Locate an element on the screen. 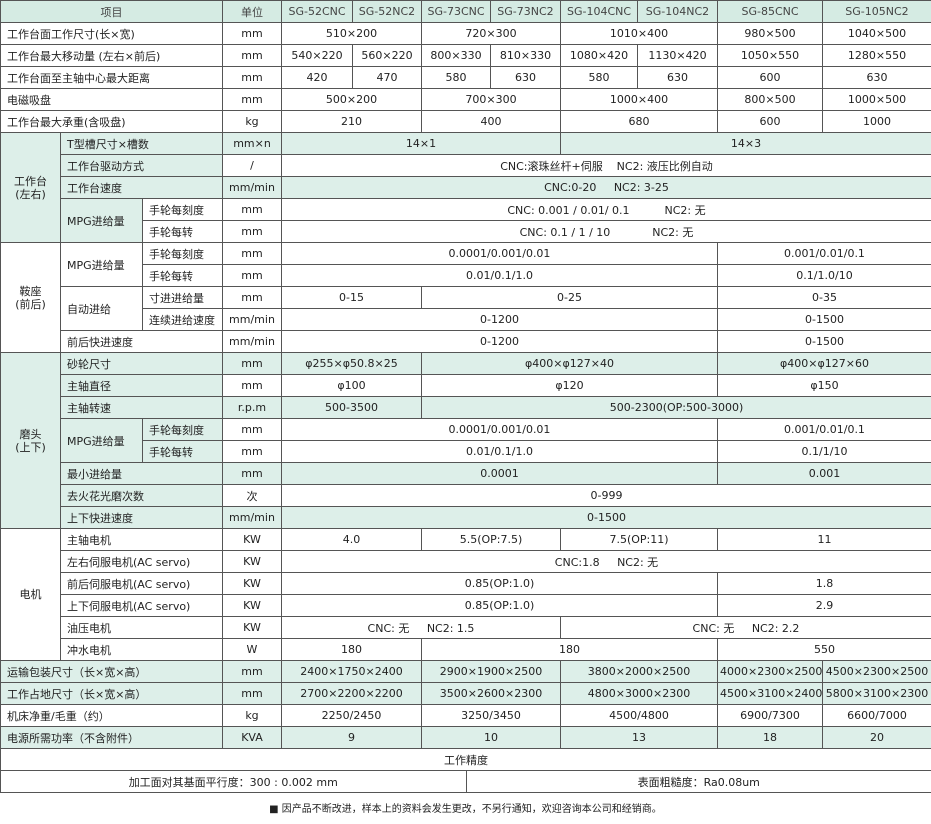  table-row: 工作台 (左右) T型槽尺寸×槽数 mm×n 14×1 14×3 is located at coordinates (465, 187).